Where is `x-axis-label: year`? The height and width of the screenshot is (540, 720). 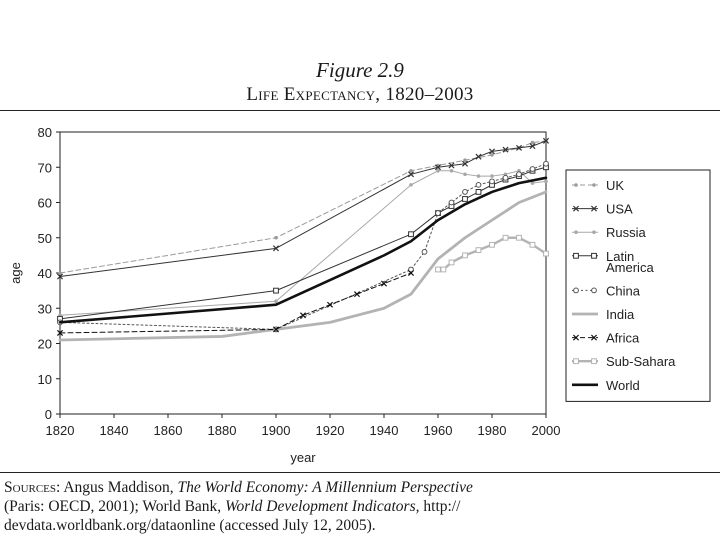 x-axis-label: year is located at coordinates (303, 457).